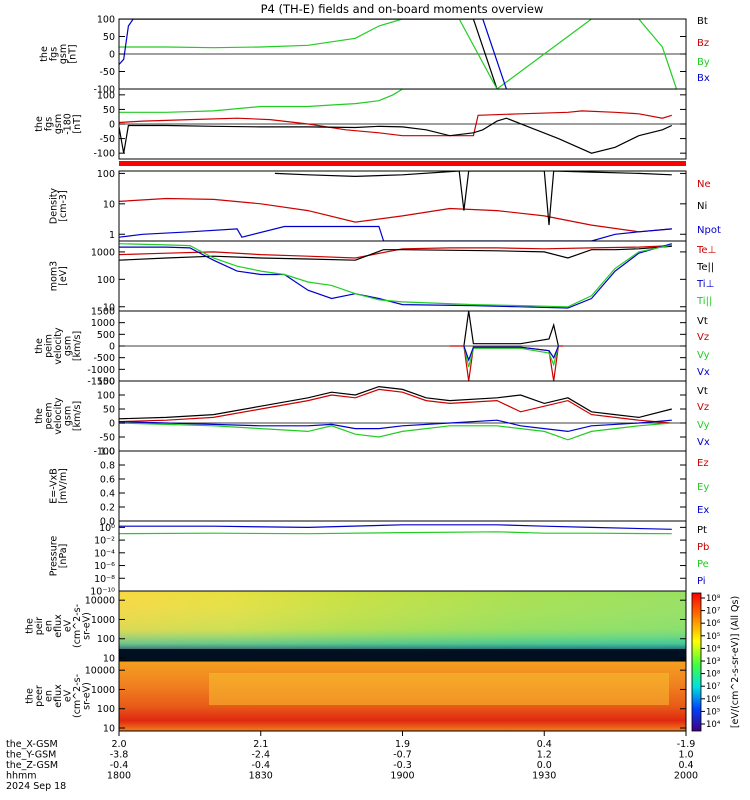 This screenshot has height=800, width=750. What do you see at coordinates (544, 765) in the screenshot?
I see `x-tick-label: 0.0` at bounding box center [544, 765].